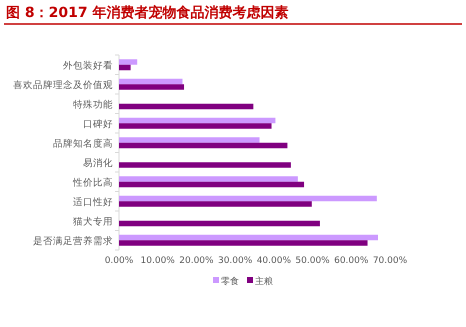 This screenshot has height=327, width=466. Describe the element at coordinates (73, 240) in the screenshot. I see `y-tick-label: 是否满足营养需求` at that location.